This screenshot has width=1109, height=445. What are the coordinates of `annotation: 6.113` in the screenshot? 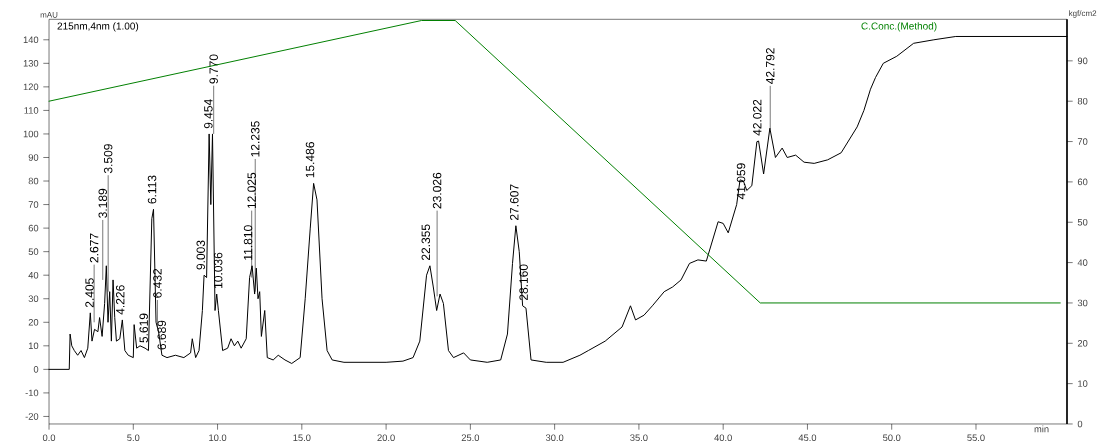 It's located at (152, 189).